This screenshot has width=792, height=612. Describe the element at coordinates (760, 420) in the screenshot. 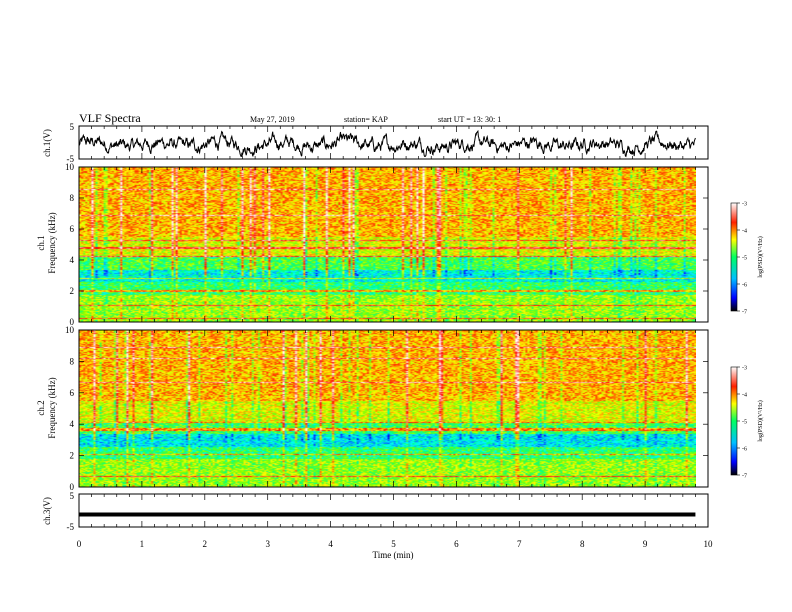

I see `ch2-colorbar-label: log(PSD)(V²/Hz)` at that location.